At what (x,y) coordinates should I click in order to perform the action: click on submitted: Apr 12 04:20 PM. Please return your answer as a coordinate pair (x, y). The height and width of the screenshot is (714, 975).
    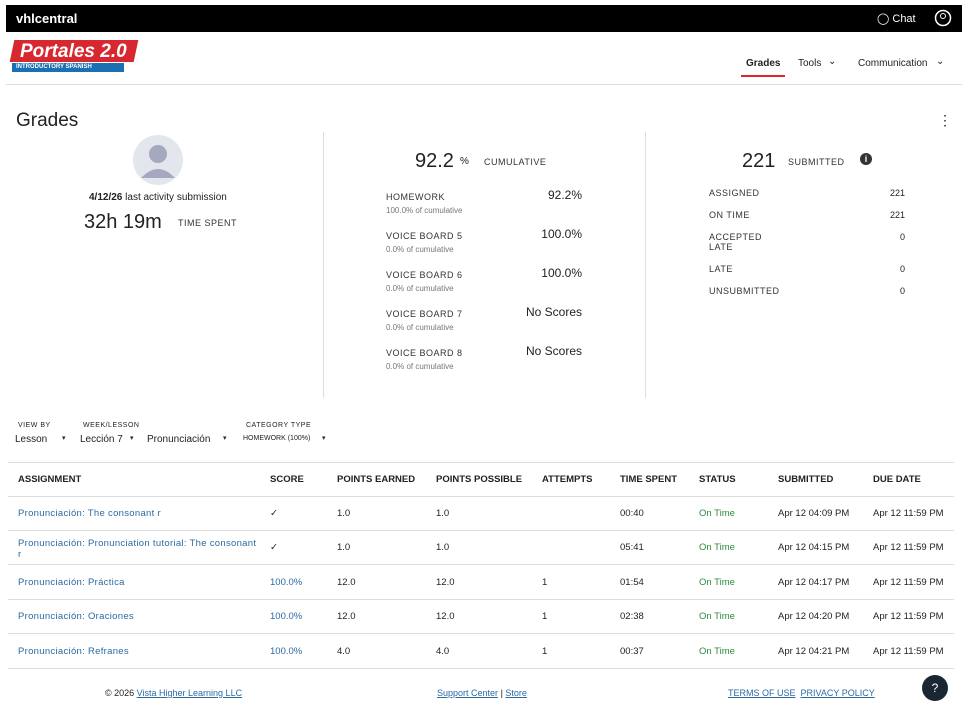
    Looking at the image, I should click on (814, 617).